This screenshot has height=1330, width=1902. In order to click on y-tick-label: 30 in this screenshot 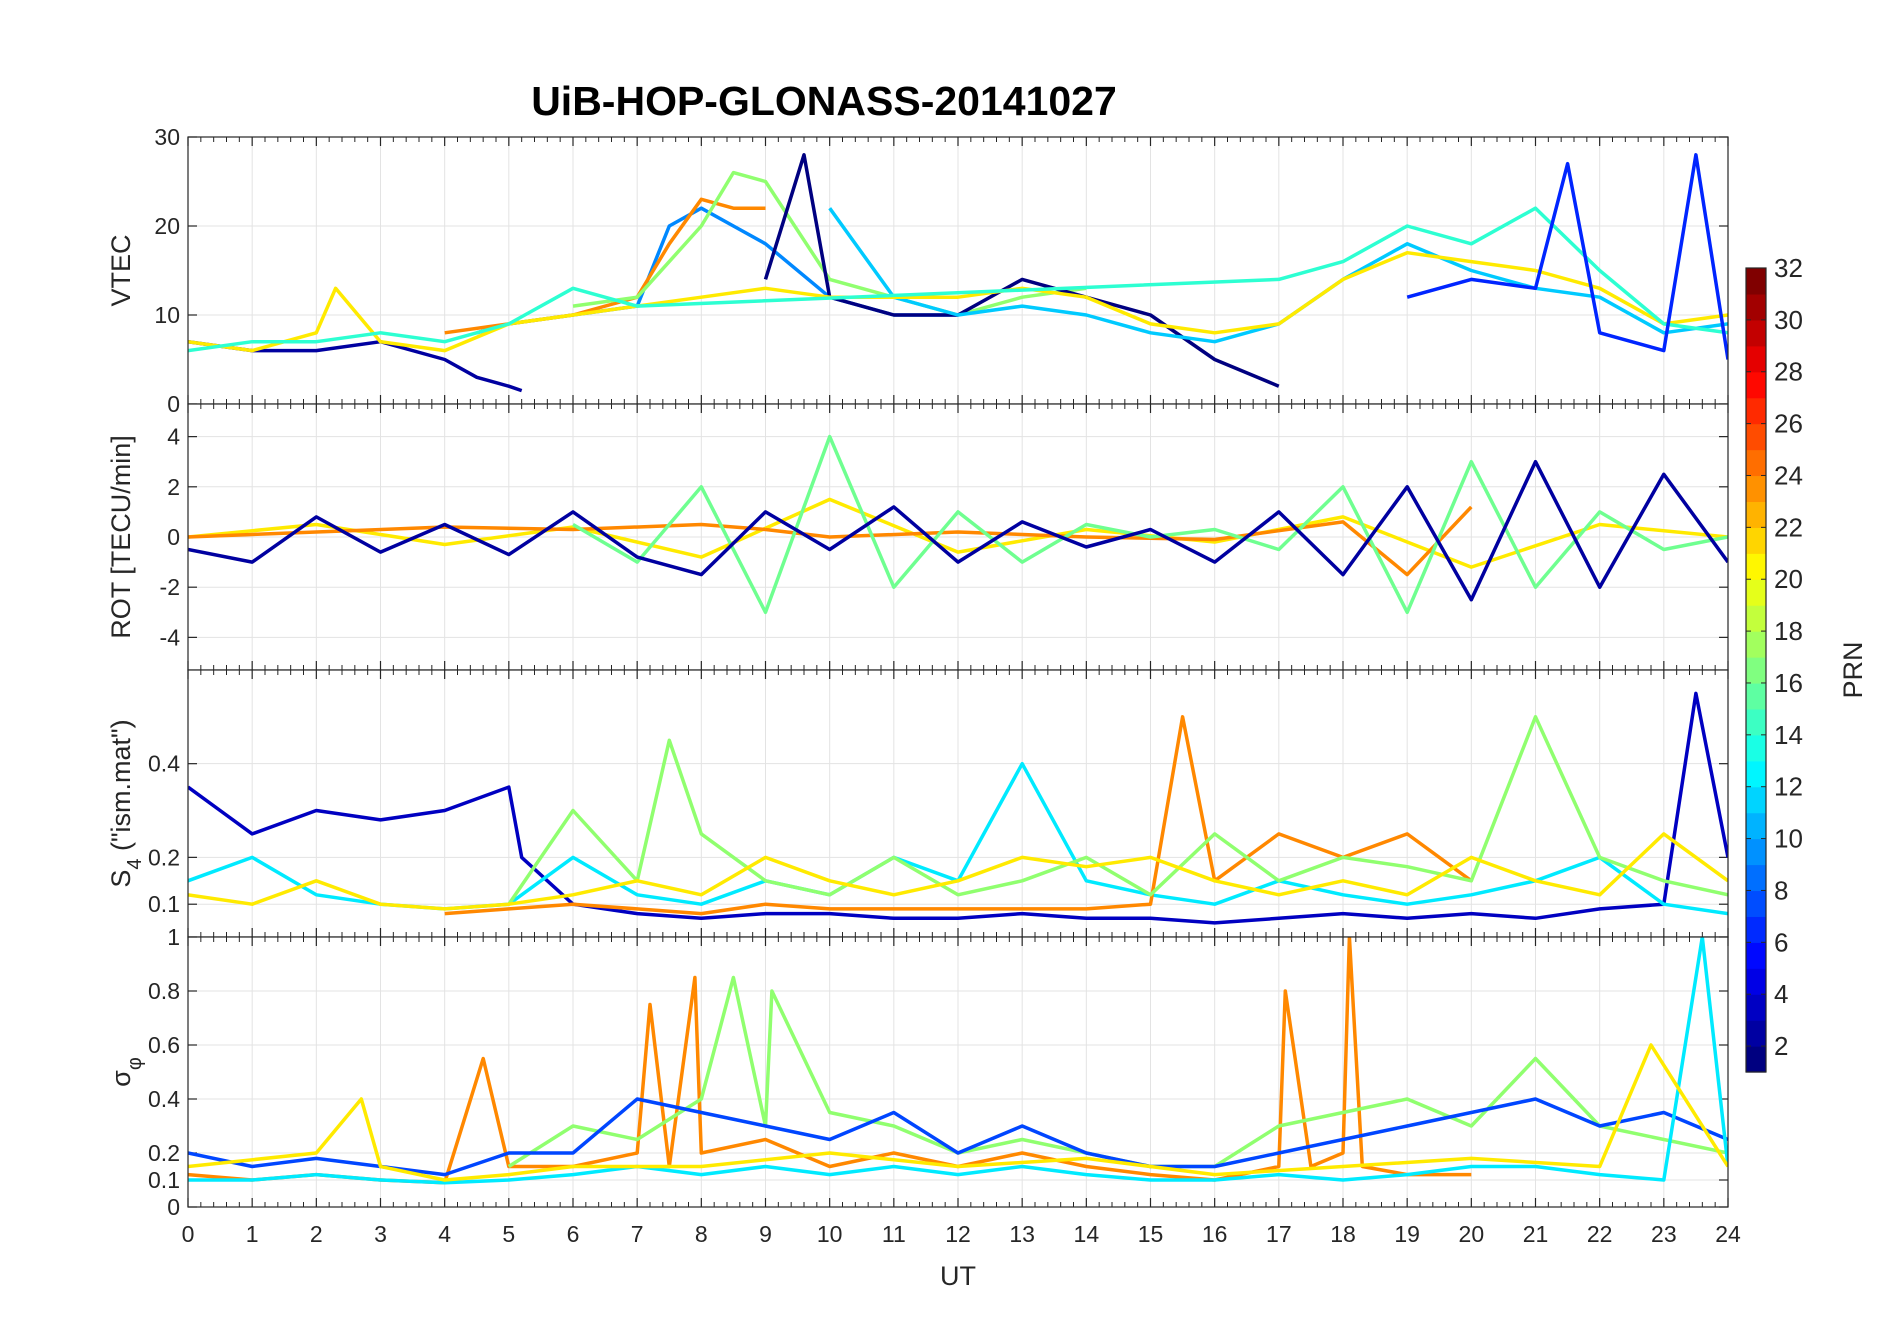, I will do `click(167, 137)`.